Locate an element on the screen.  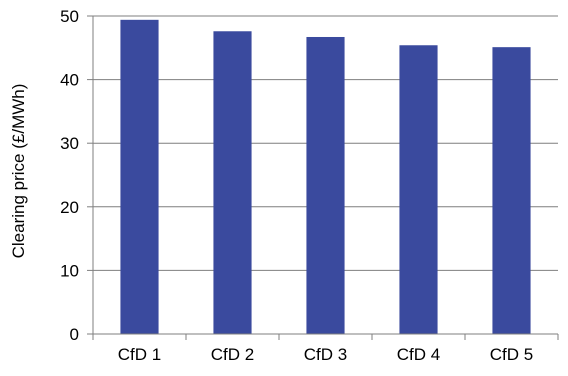
y-tick-label: 0 is located at coordinates (74, 334).